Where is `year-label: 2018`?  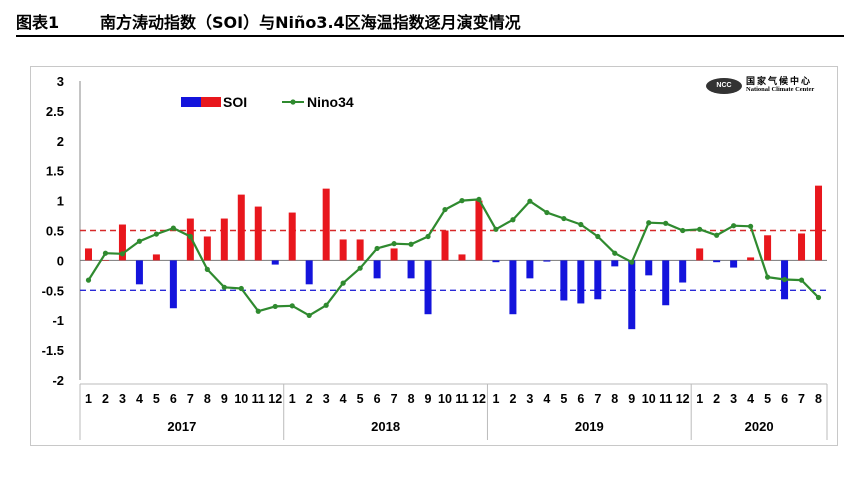 year-label: 2018 is located at coordinates (385, 426).